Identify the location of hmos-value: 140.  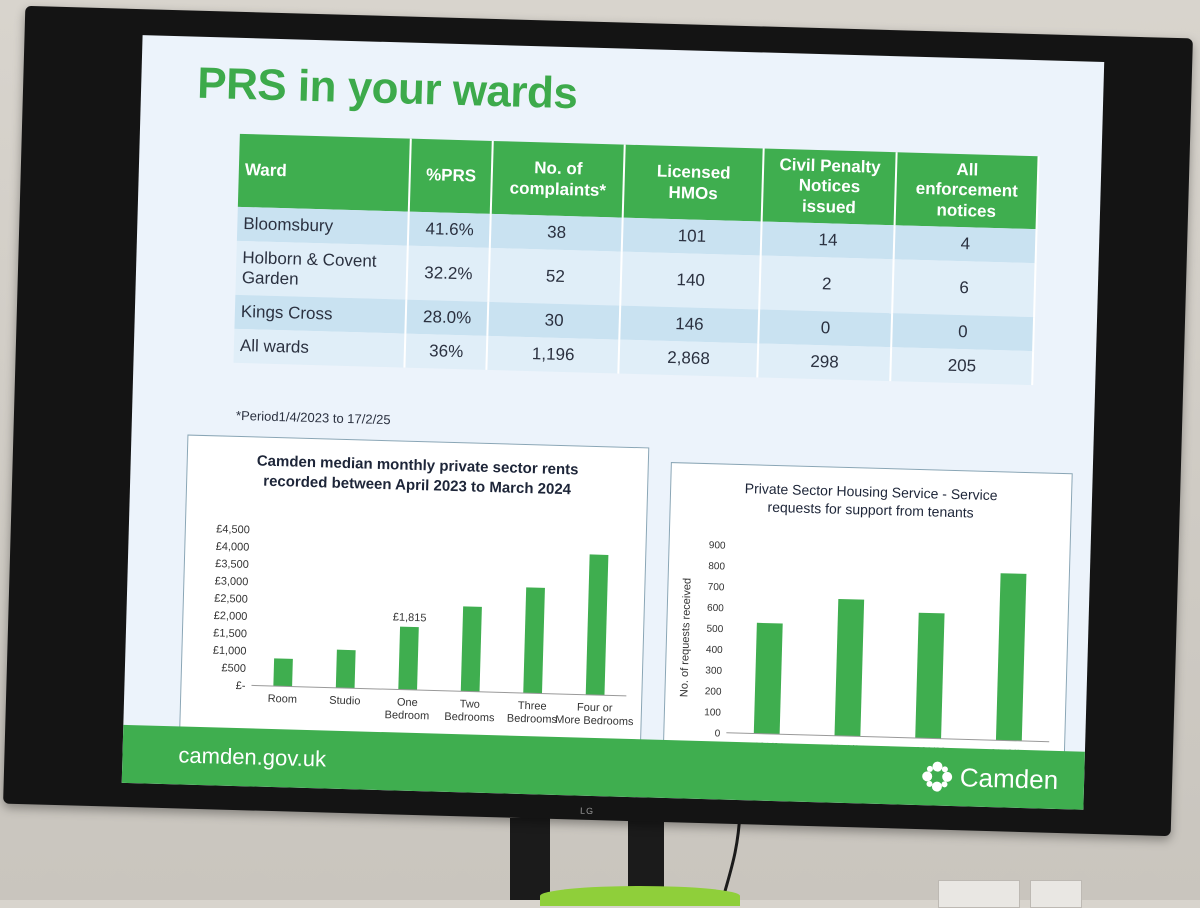
(690, 280).